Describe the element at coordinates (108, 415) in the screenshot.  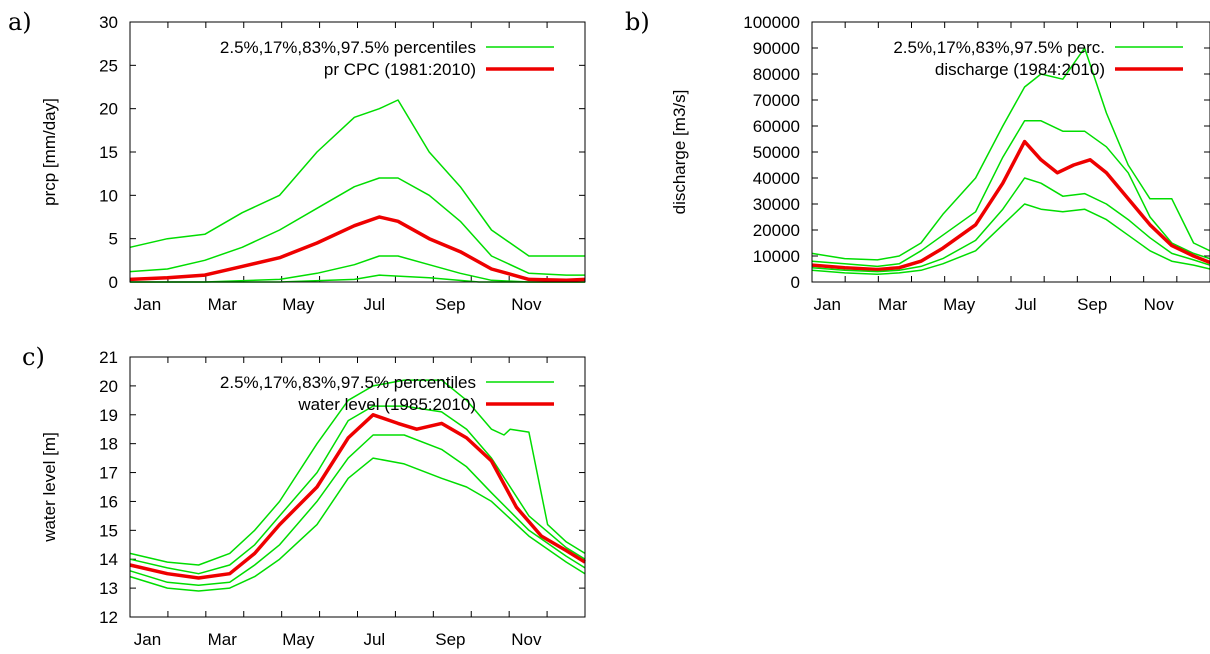
I see `y-tick-label: 19` at that location.